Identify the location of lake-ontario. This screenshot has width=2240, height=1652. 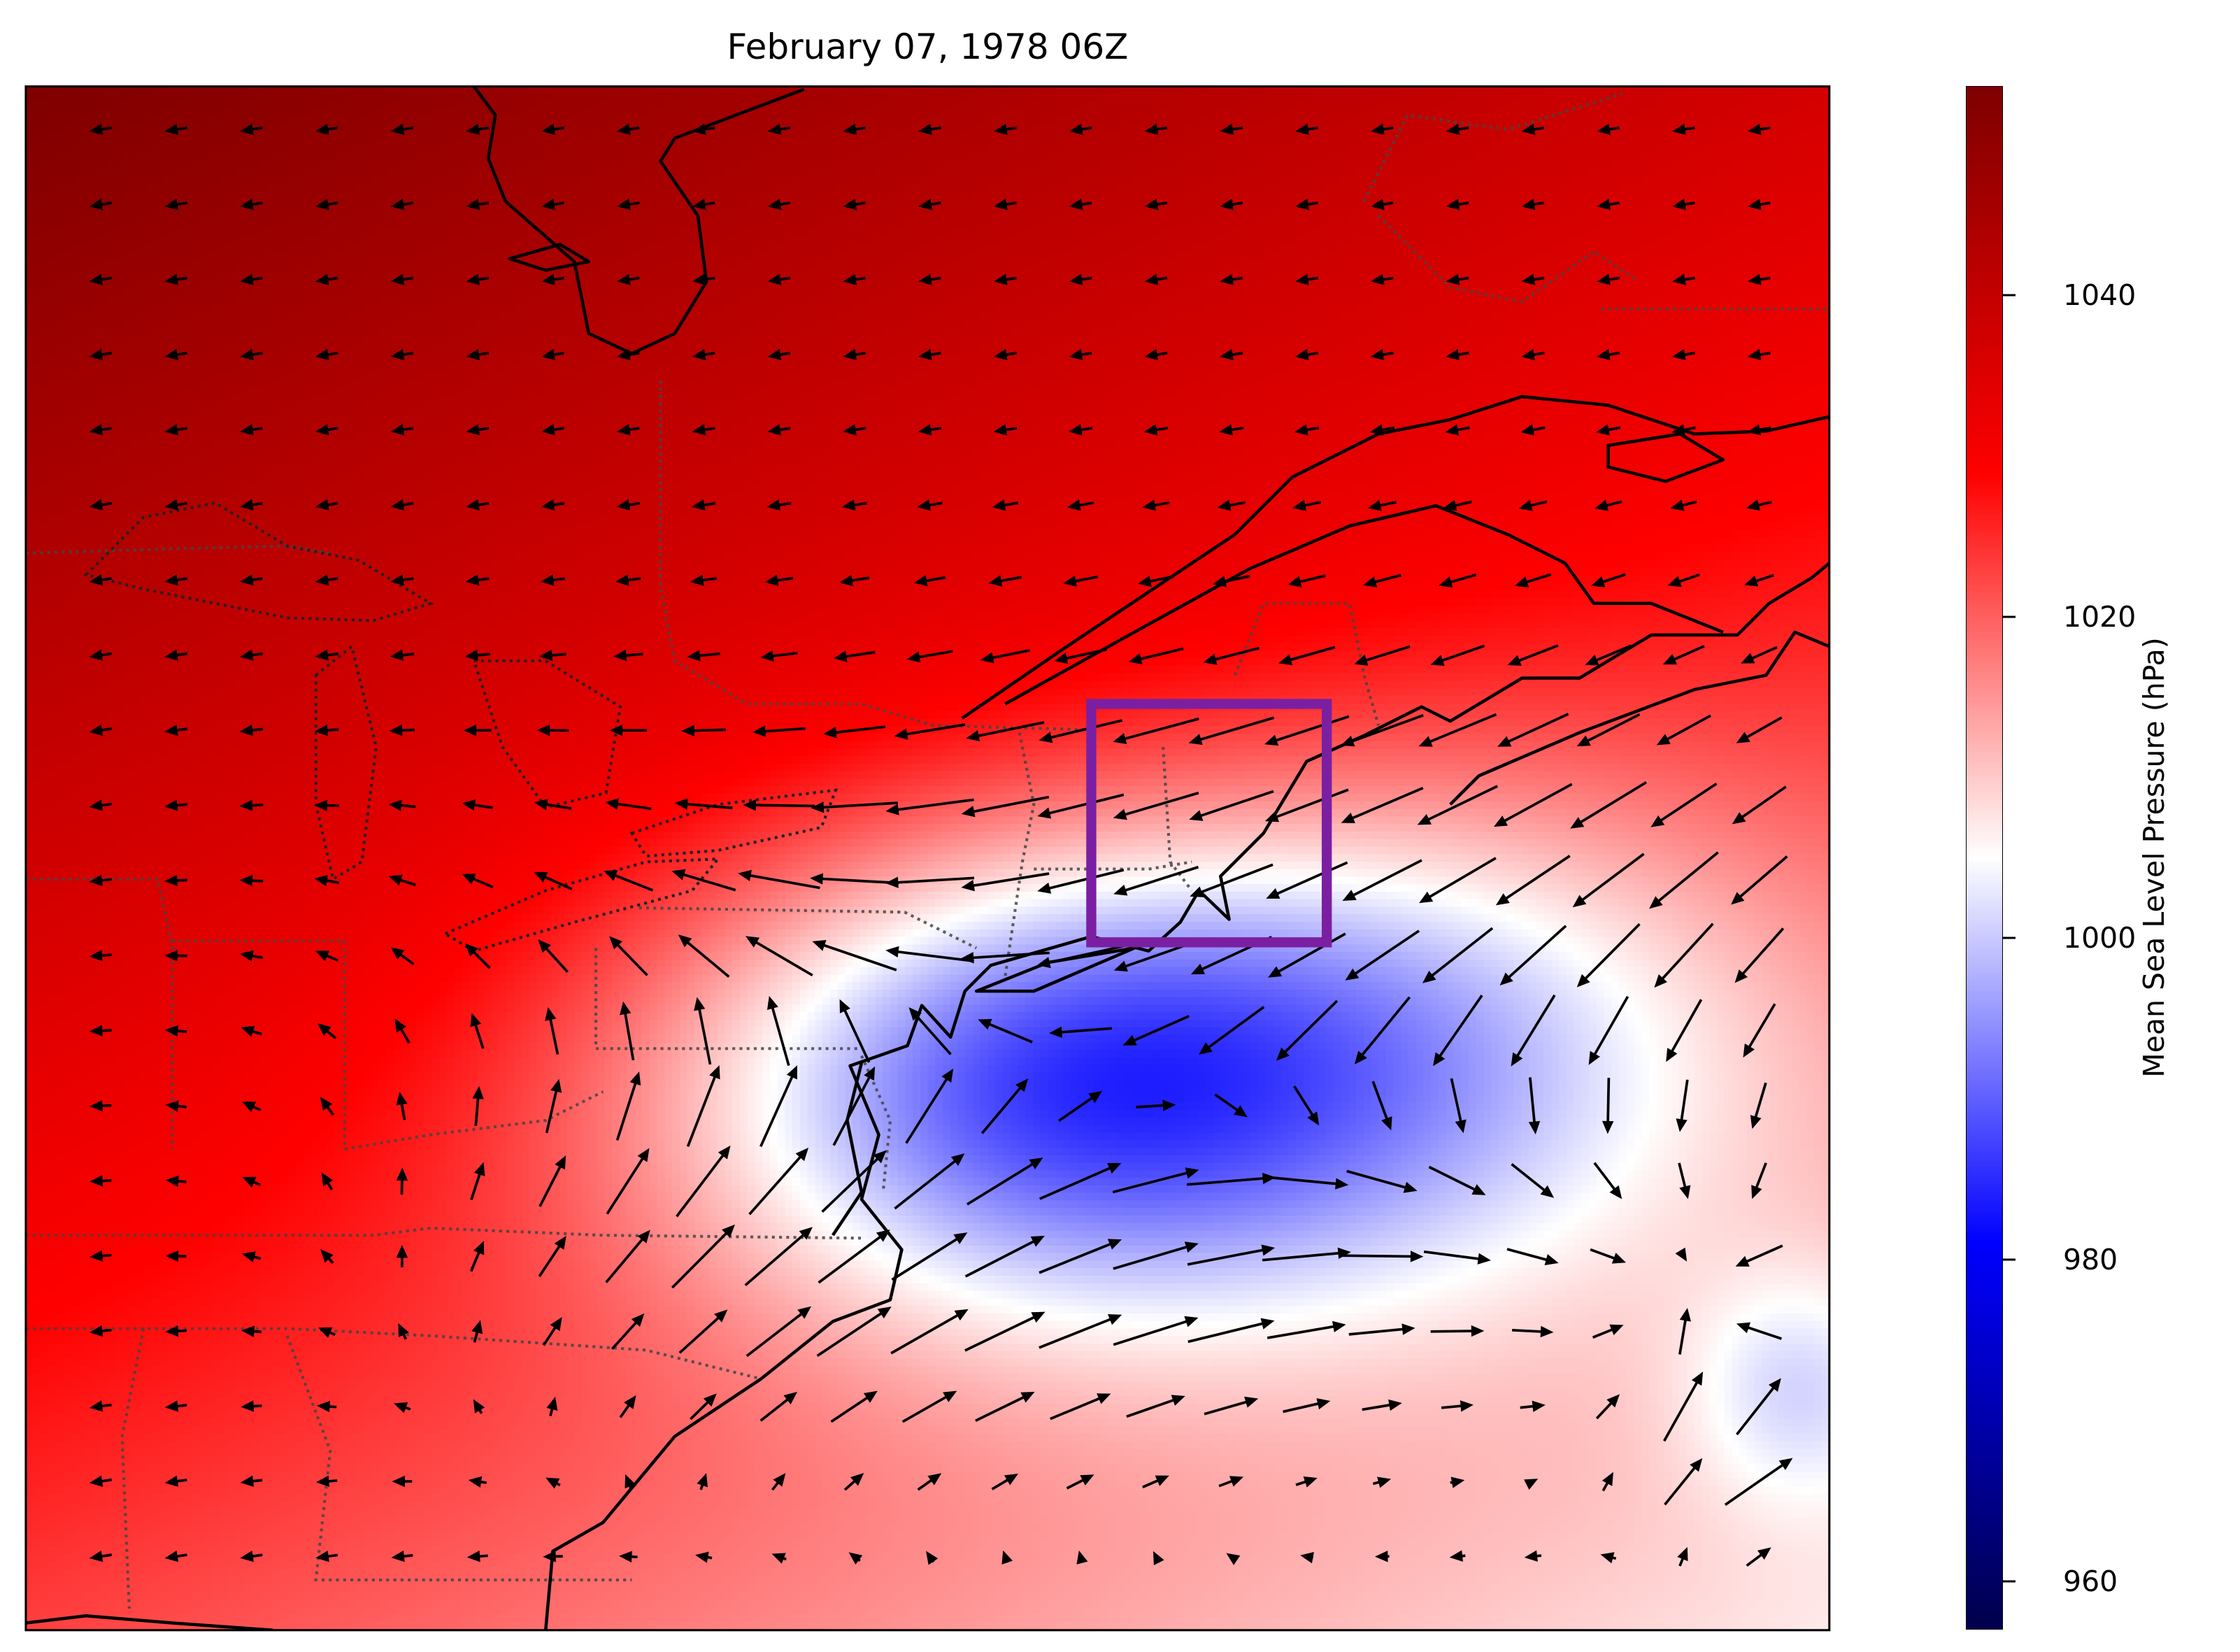
(734, 823).